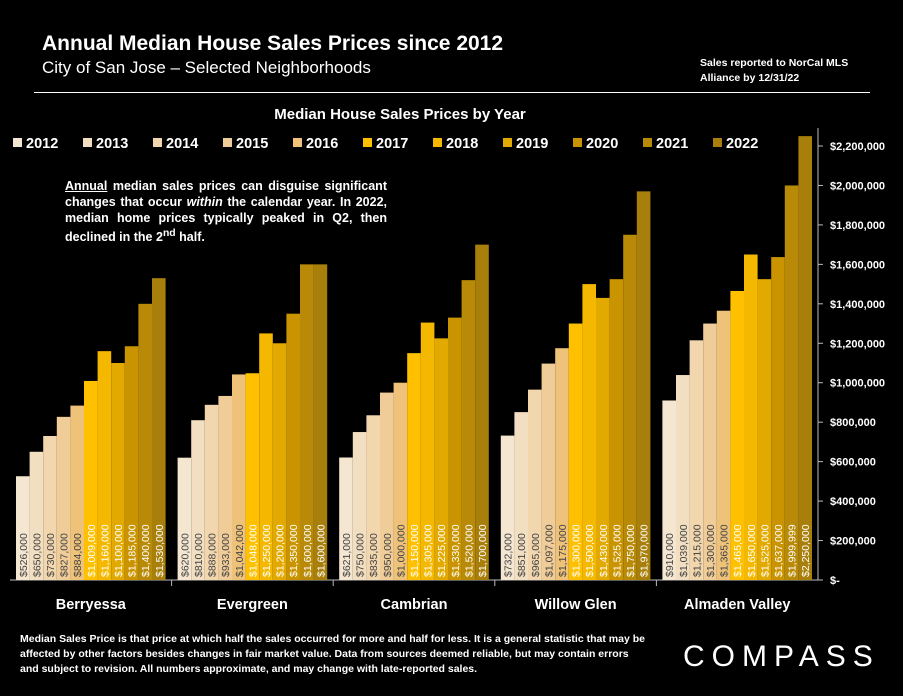 Image resolution: width=903 pixels, height=696 pixels. Describe the element at coordinates (853, 423) in the screenshot. I see `y-tick-label: $800,000` at that location.